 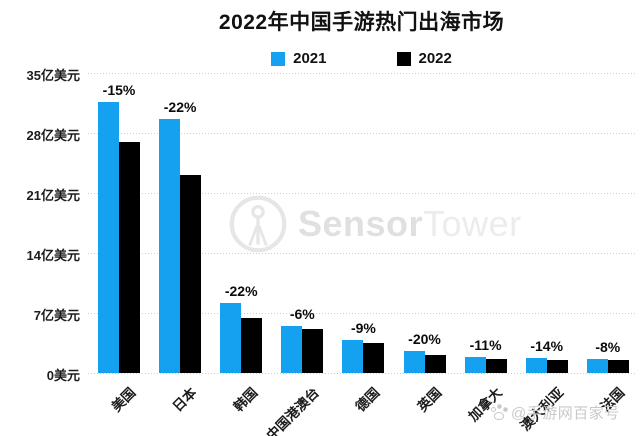 I want to click on legend-item-2021: 2021, so click(x=299, y=58).